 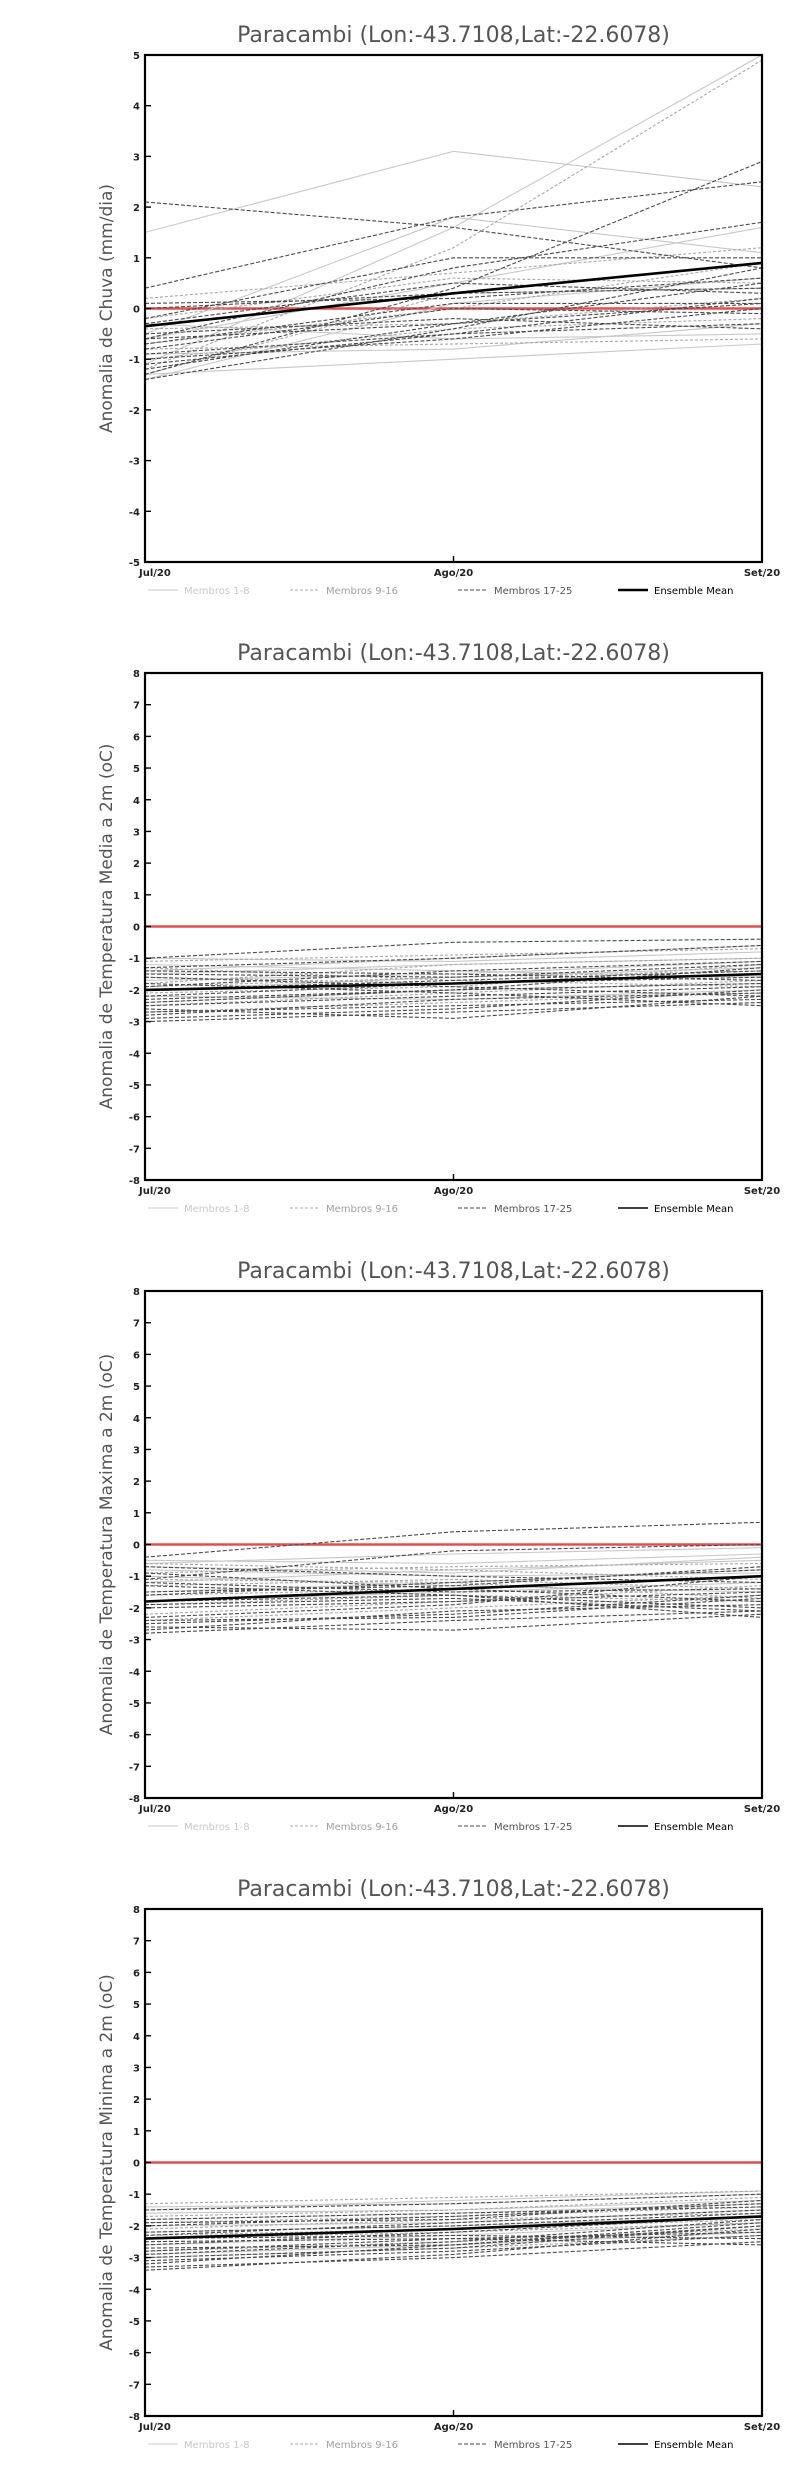 What do you see at coordinates (453, 653) in the screenshot?
I see `chart-title: Paracambi (Lon:-43.7108,Lat:-22.6078)` at bounding box center [453, 653].